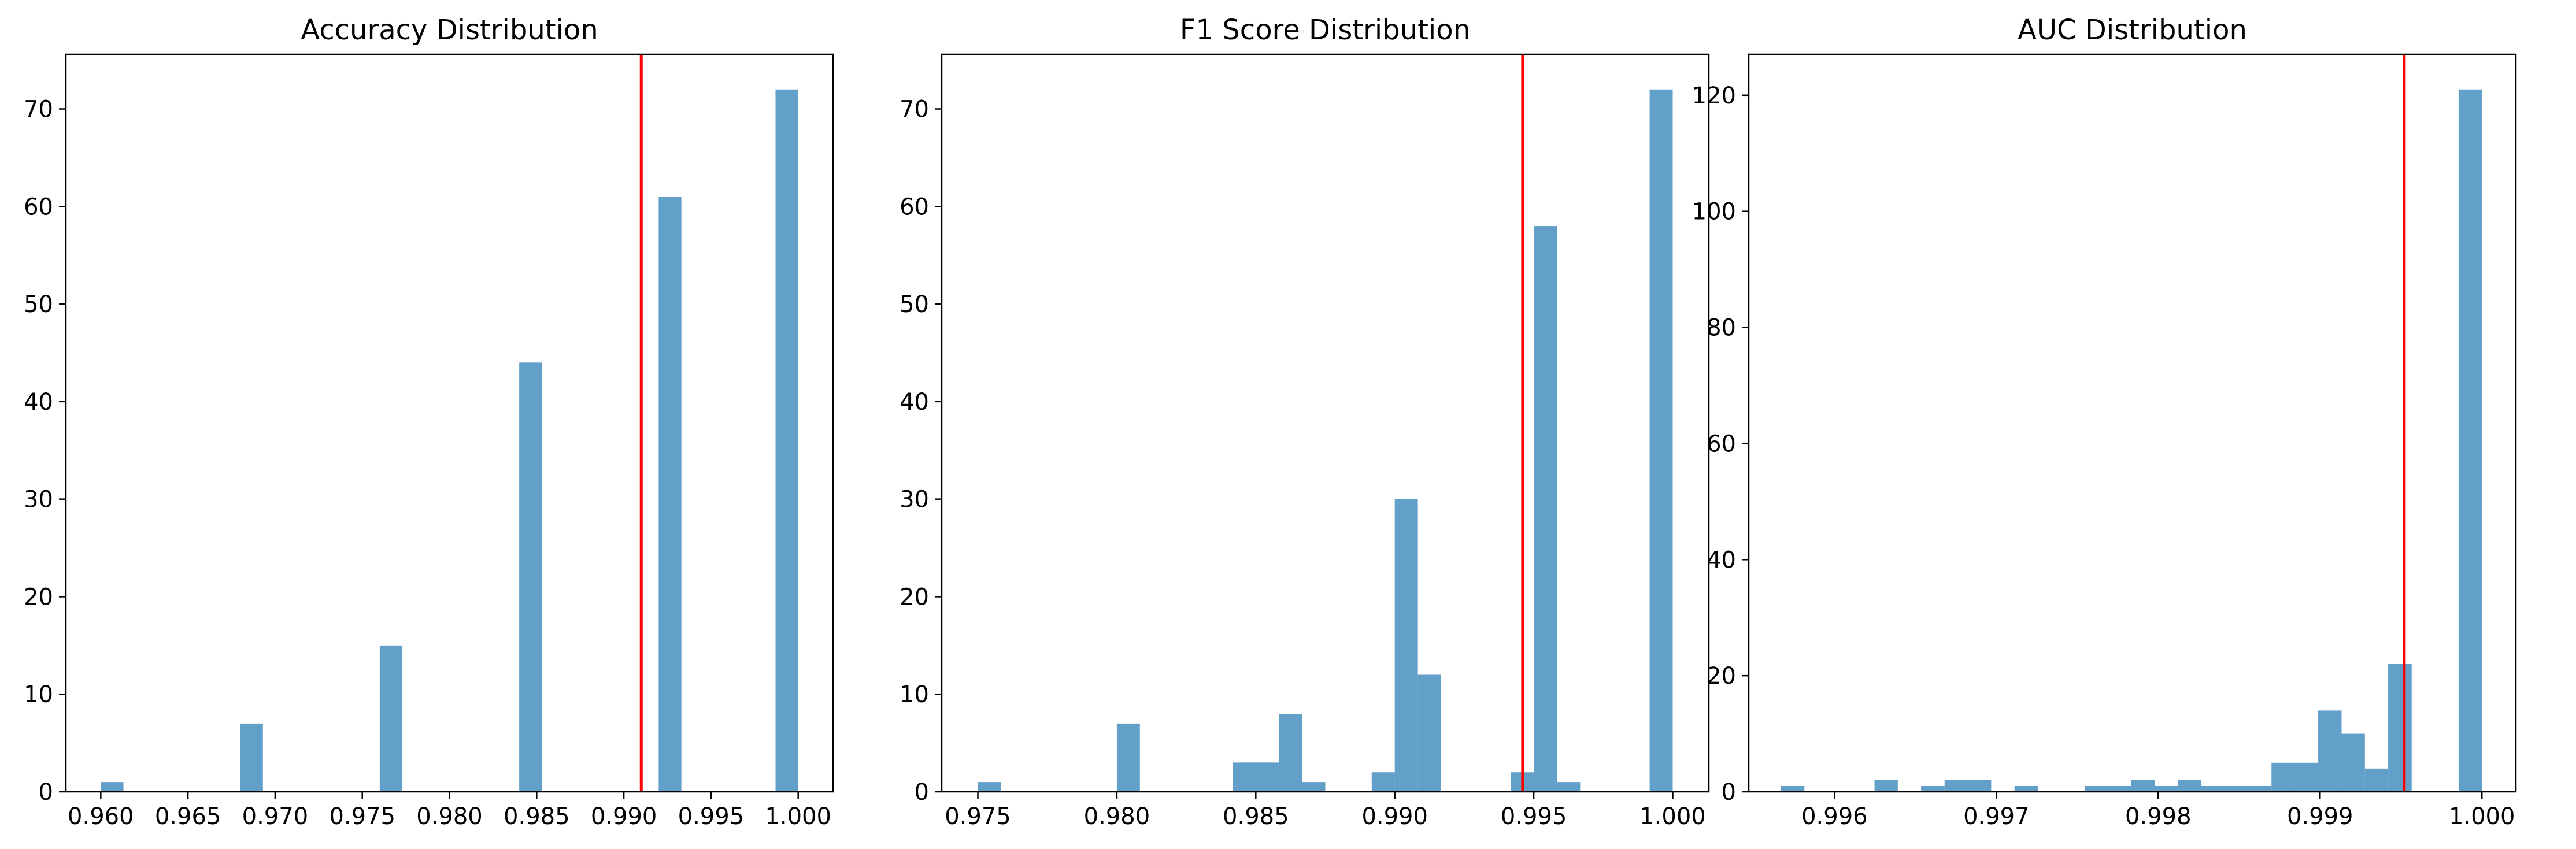  Describe the element at coordinates (449, 30) in the screenshot. I see `panel-title: Accuracy Distribution` at that location.